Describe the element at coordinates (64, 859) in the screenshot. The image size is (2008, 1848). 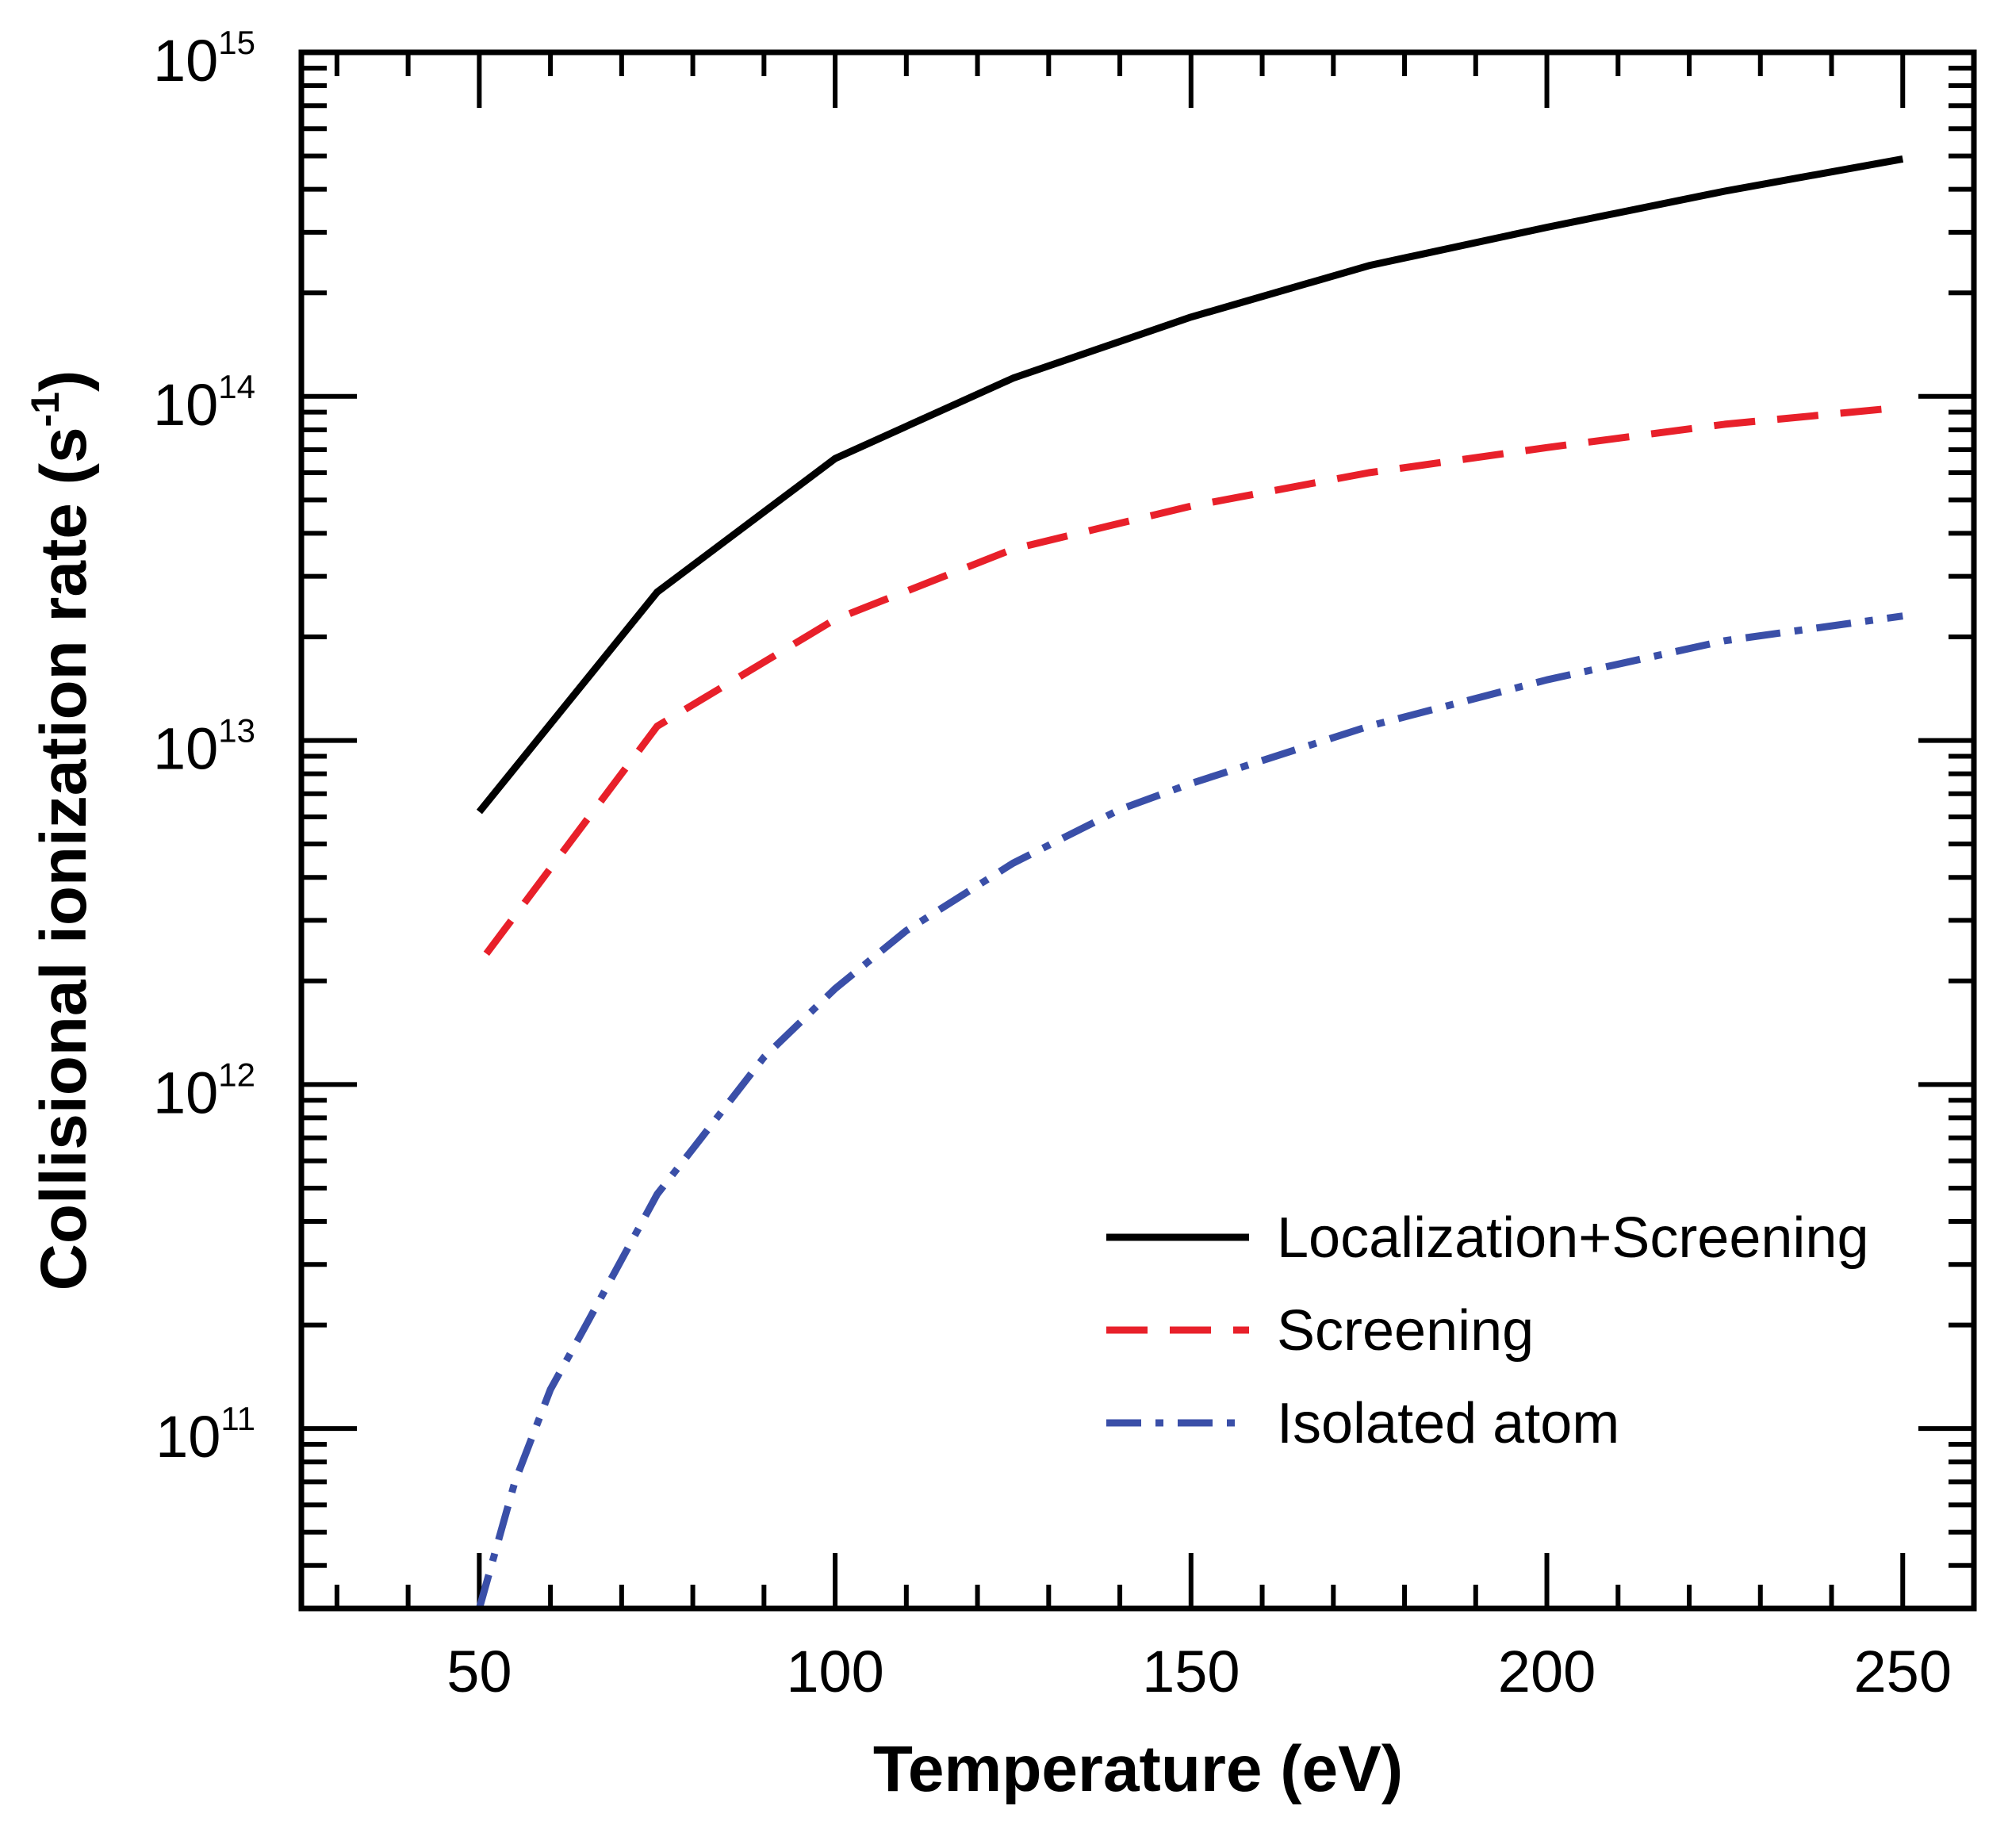
I see `y-axis-title-main: Collisional ionization rate (s` at that location.